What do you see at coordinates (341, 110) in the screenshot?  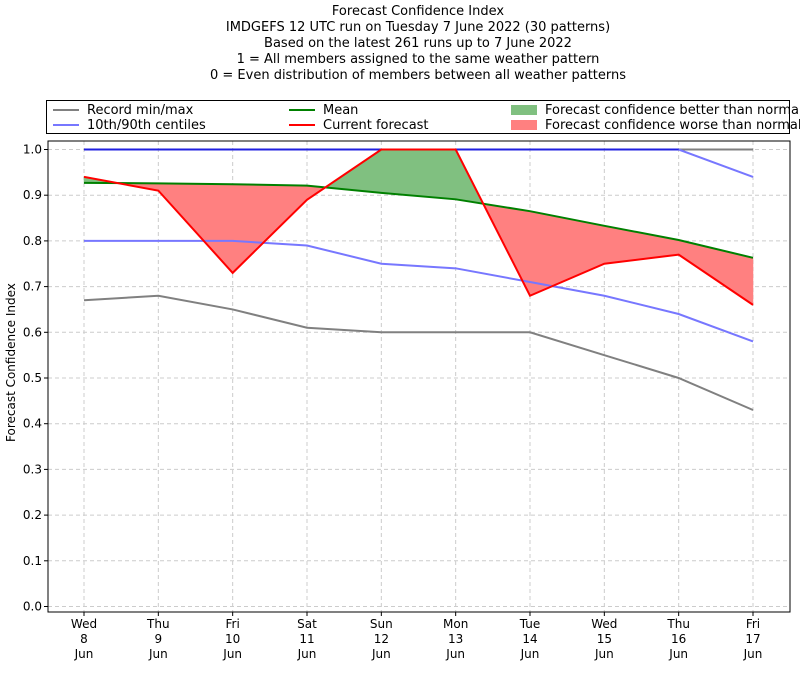 I see `legend-label: Mean` at bounding box center [341, 110].